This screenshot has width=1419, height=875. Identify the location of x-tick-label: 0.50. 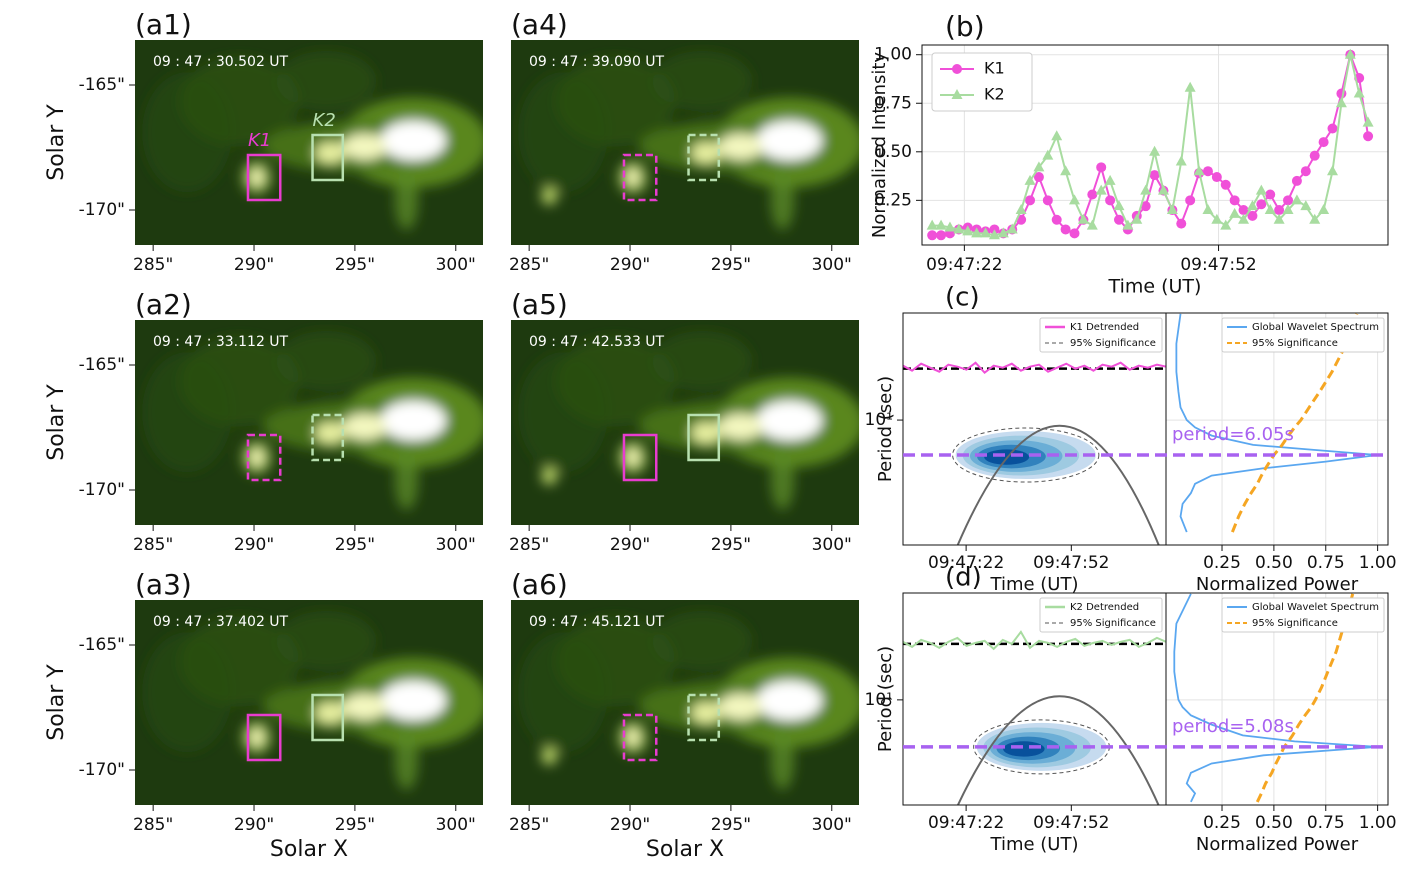
(1274, 823).